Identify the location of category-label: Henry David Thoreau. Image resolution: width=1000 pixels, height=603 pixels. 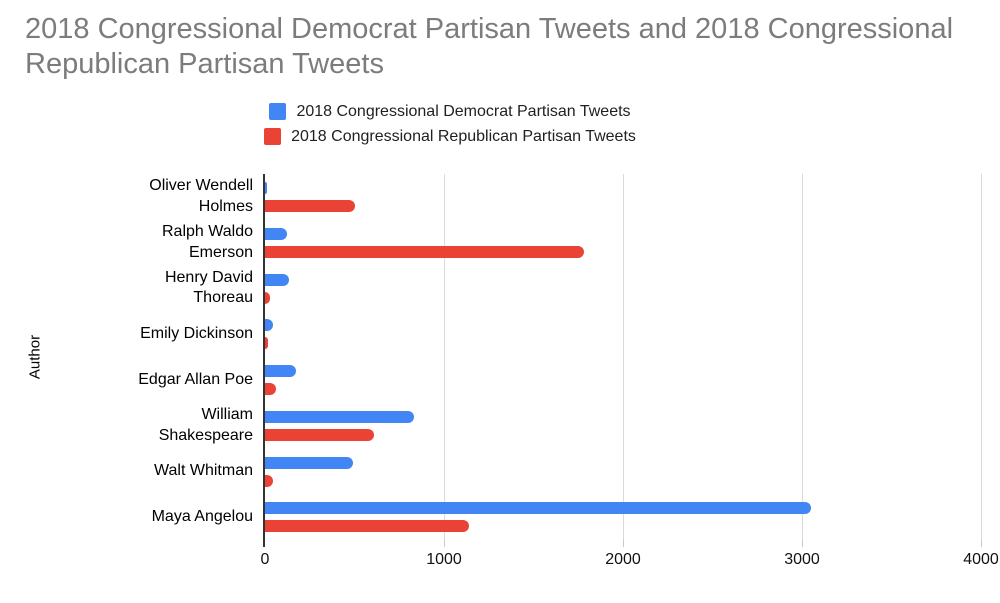
(208, 287).